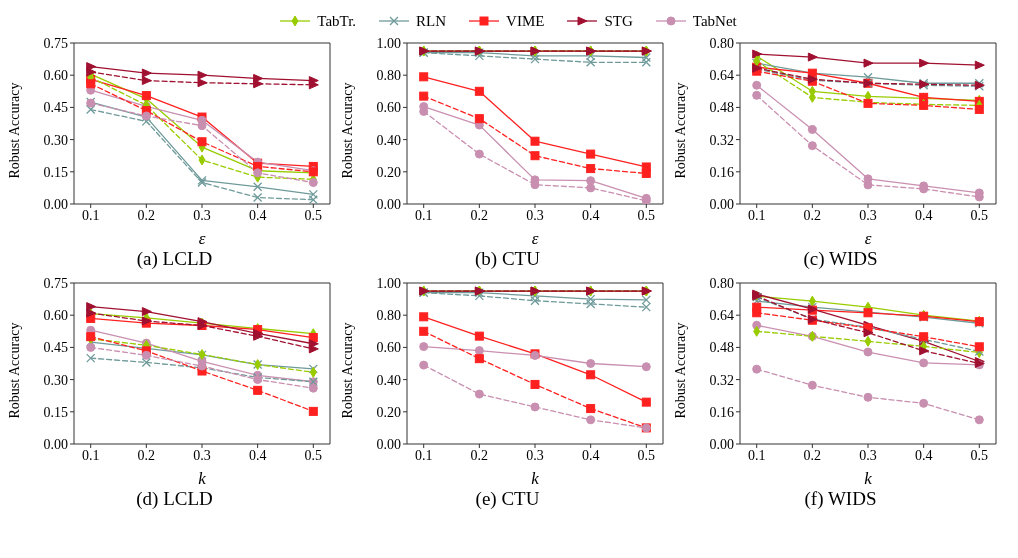 The width and height of the screenshot is (1018, 558). I want to click on text: (c) WIDS, so click(840, 259).